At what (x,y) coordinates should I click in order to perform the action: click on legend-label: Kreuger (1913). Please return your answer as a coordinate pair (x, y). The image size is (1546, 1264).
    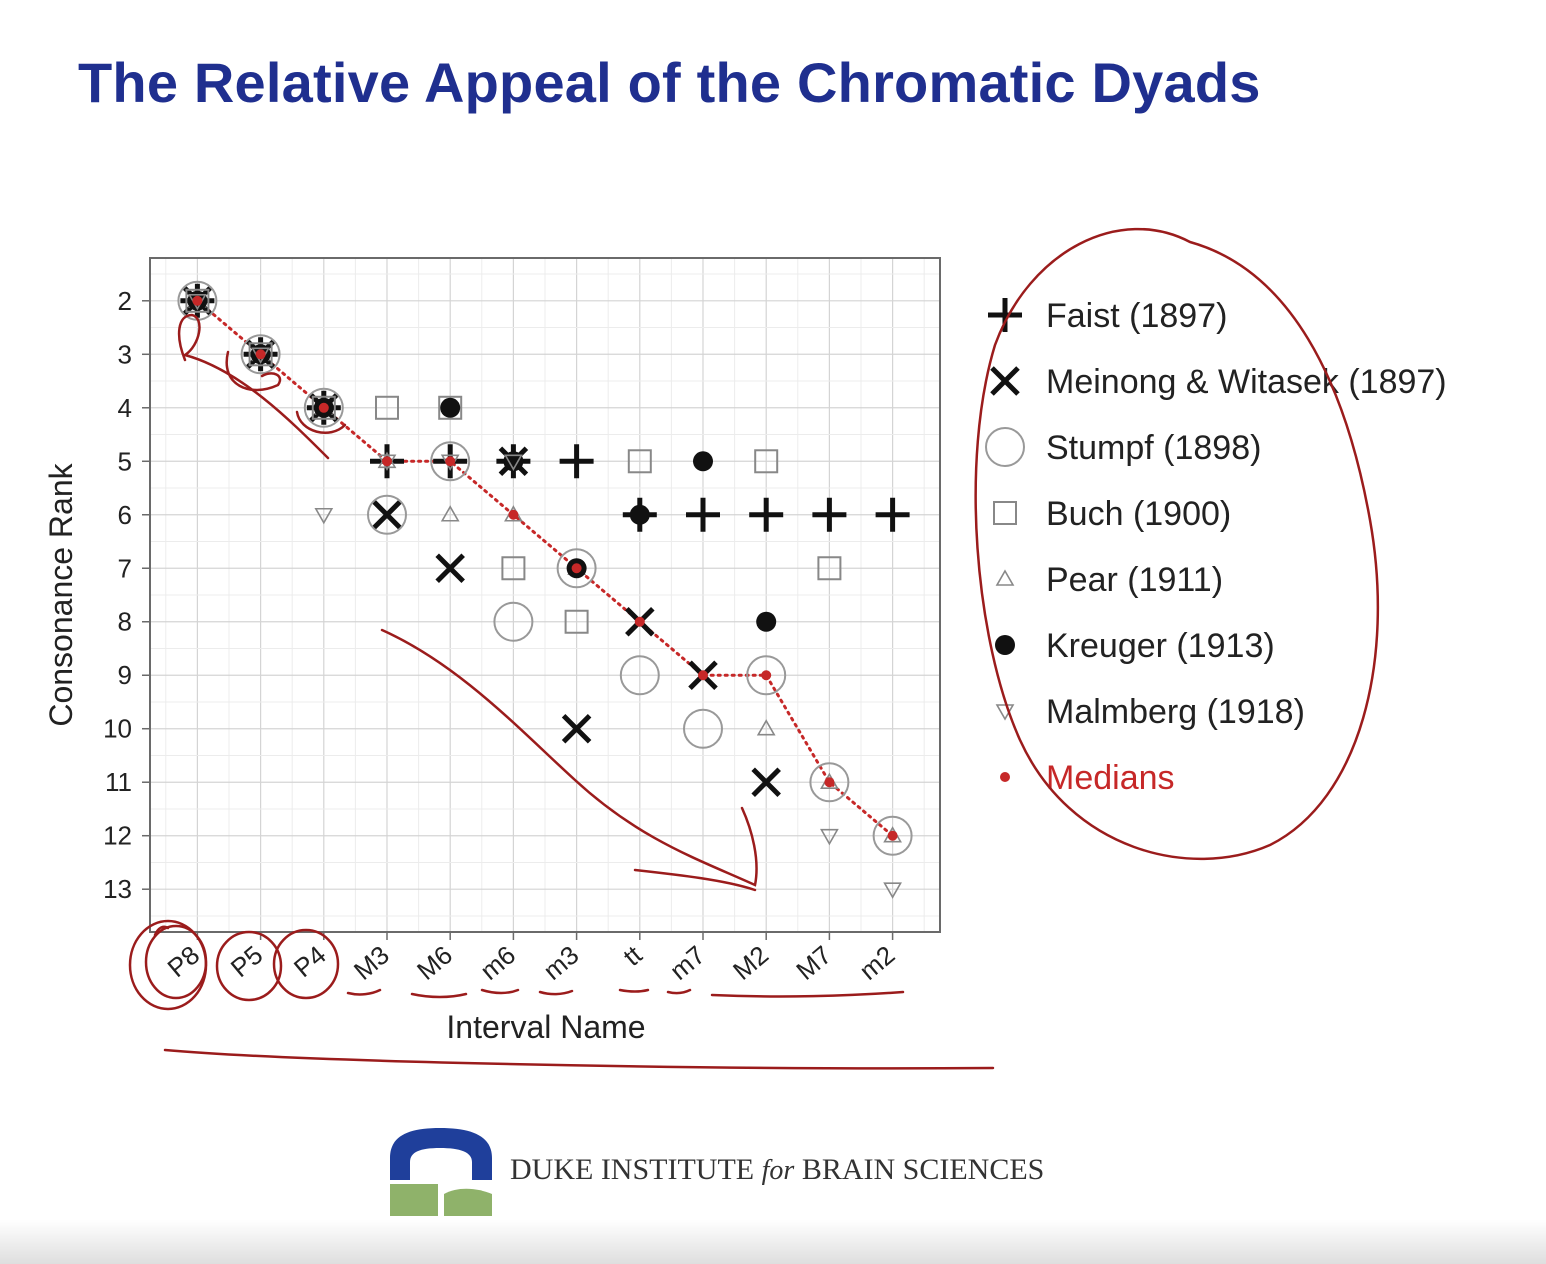
    Looking at the image, I should click on (1160, 646).